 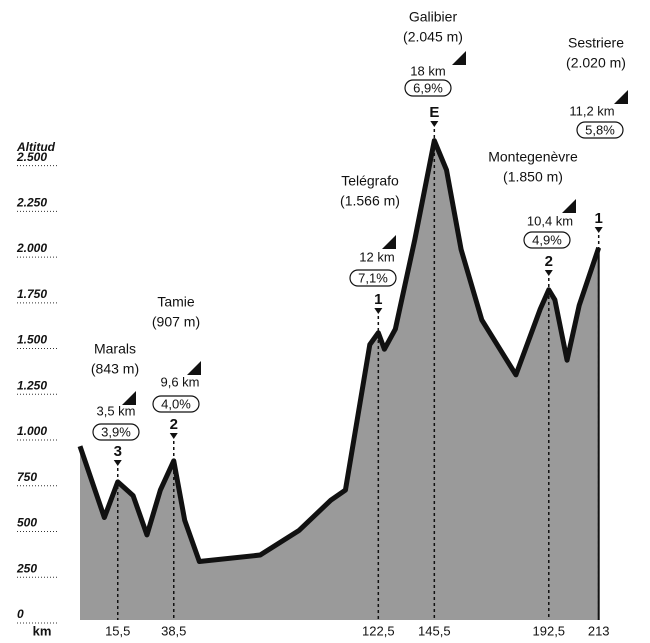 What do you see at coordinates (20, 614) in the screenshot?
I see `y-tick-label: 0` at bounding box center [20, 614].